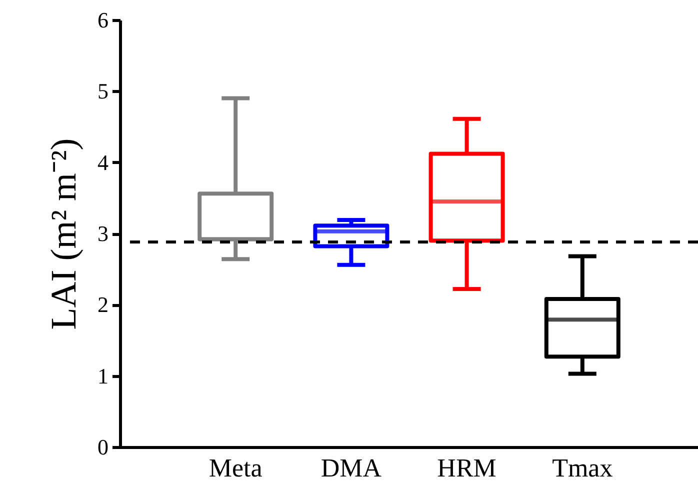 This screenshot has width=698, height=499. Describe the element at coordinates (582, 468) in the screenshot. I see `x-tick-label: Tmax` at that location.